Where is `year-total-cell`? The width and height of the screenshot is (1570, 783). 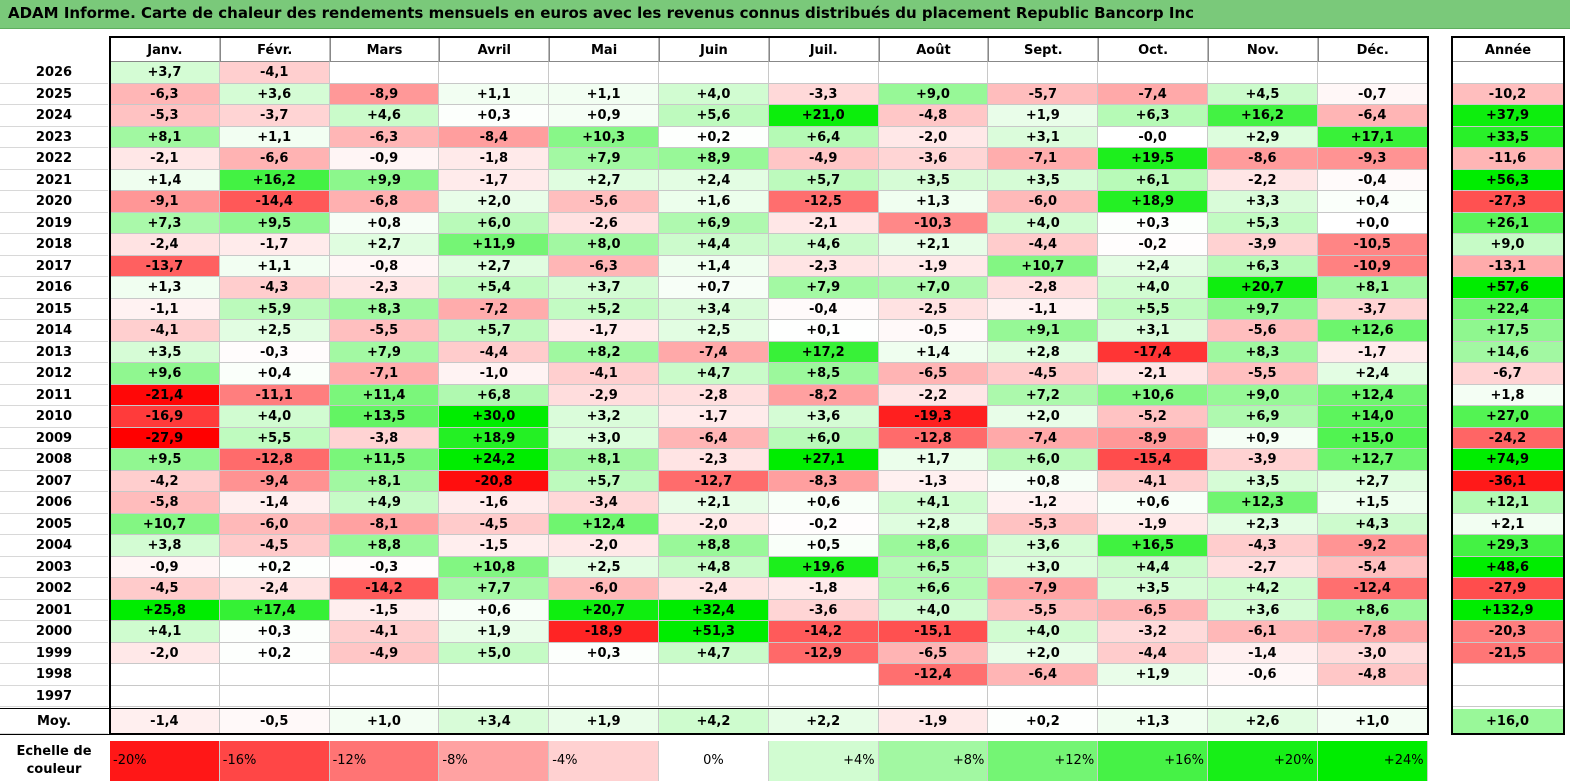
year-total-cell is located at coordinates (1508, 696).